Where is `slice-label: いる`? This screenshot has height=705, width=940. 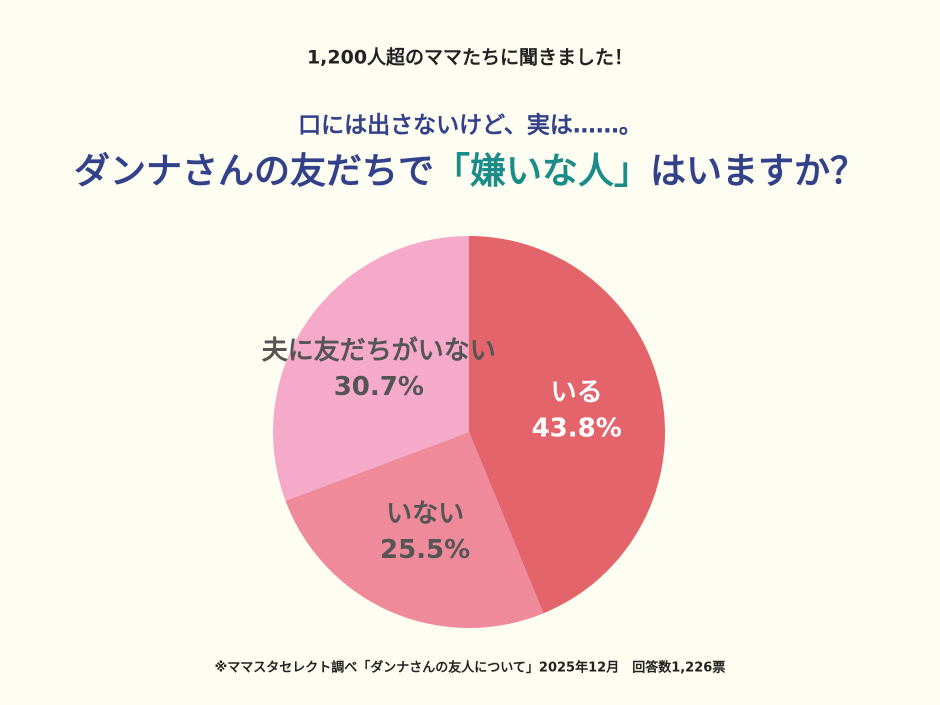 slice-label: いる is located at coordinates (577, 392).